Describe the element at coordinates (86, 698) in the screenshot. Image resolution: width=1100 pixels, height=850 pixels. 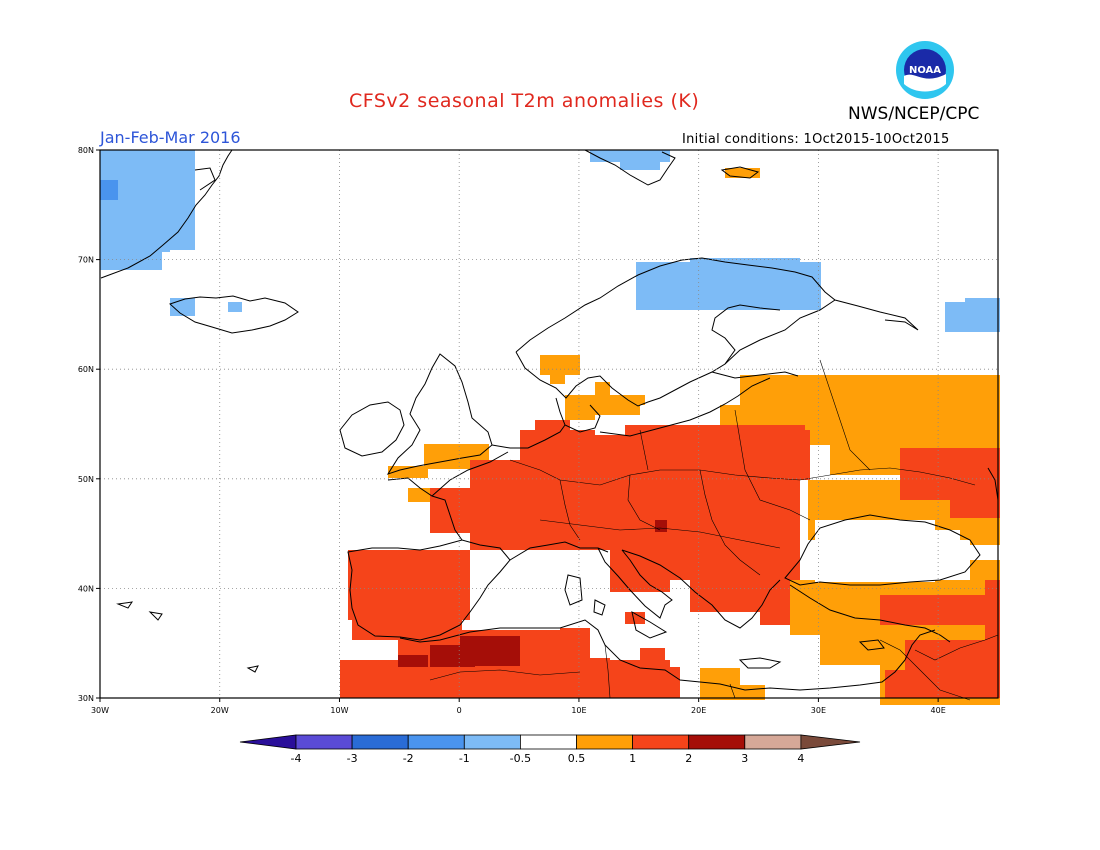
I see `lat-tick-label: 30N` at that location.